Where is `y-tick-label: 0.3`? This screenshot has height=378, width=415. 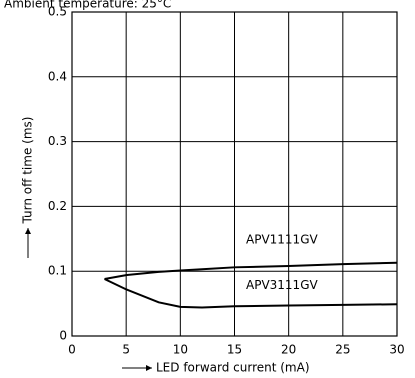
y-tick-label: 0.3 is located at coordinates (57, 141).